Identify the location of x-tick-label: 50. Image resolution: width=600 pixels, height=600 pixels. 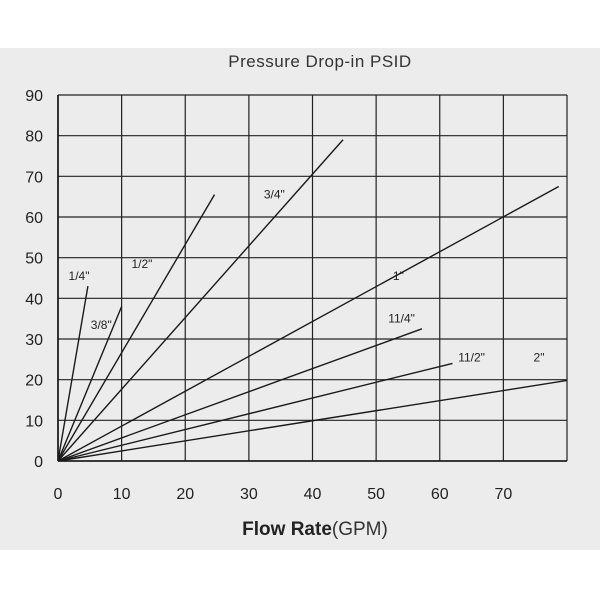
(376, 494).